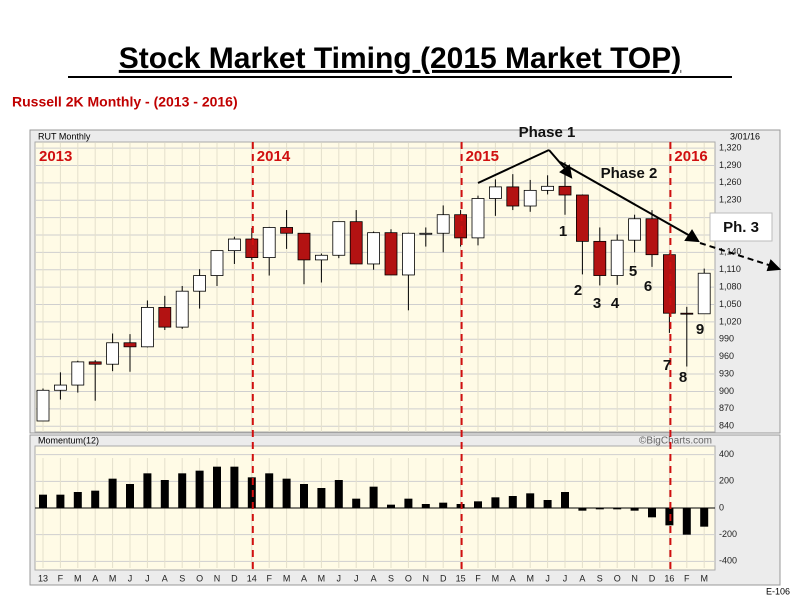 This screenshot has width=800, height=600. I want to click on phase-arrows, so click(629, 210).